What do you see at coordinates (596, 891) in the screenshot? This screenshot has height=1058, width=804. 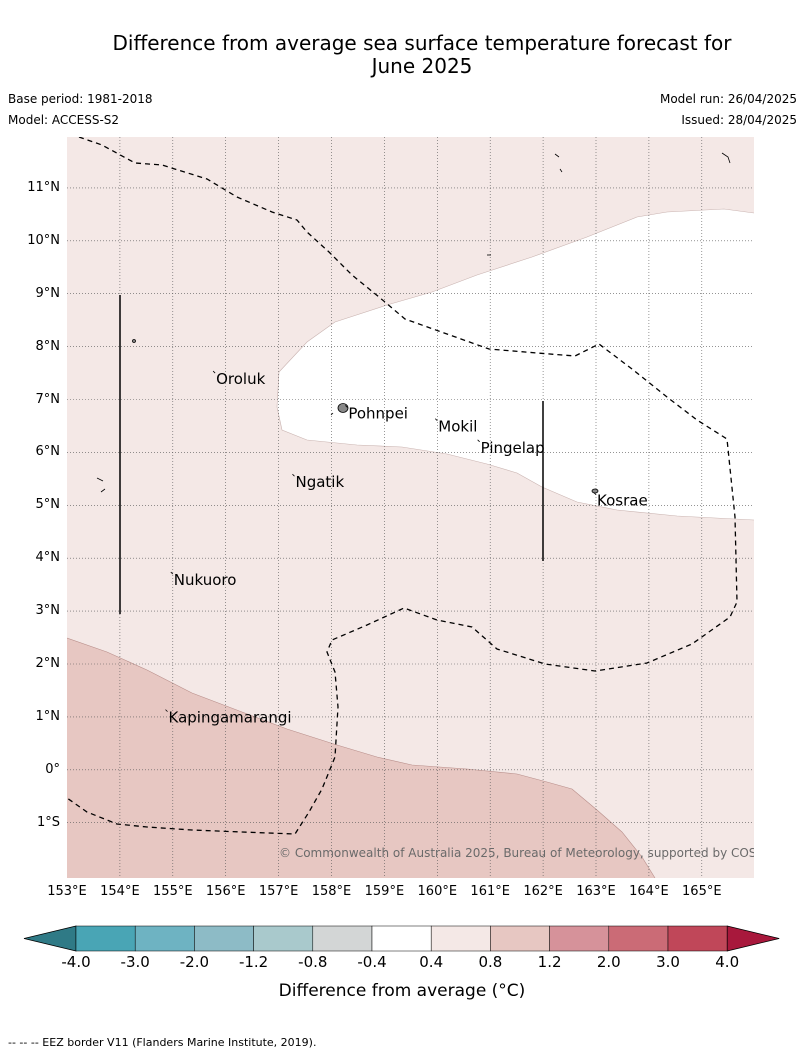 I see `longitude-tick-label: 163°E` at bounding box center [596, 891].